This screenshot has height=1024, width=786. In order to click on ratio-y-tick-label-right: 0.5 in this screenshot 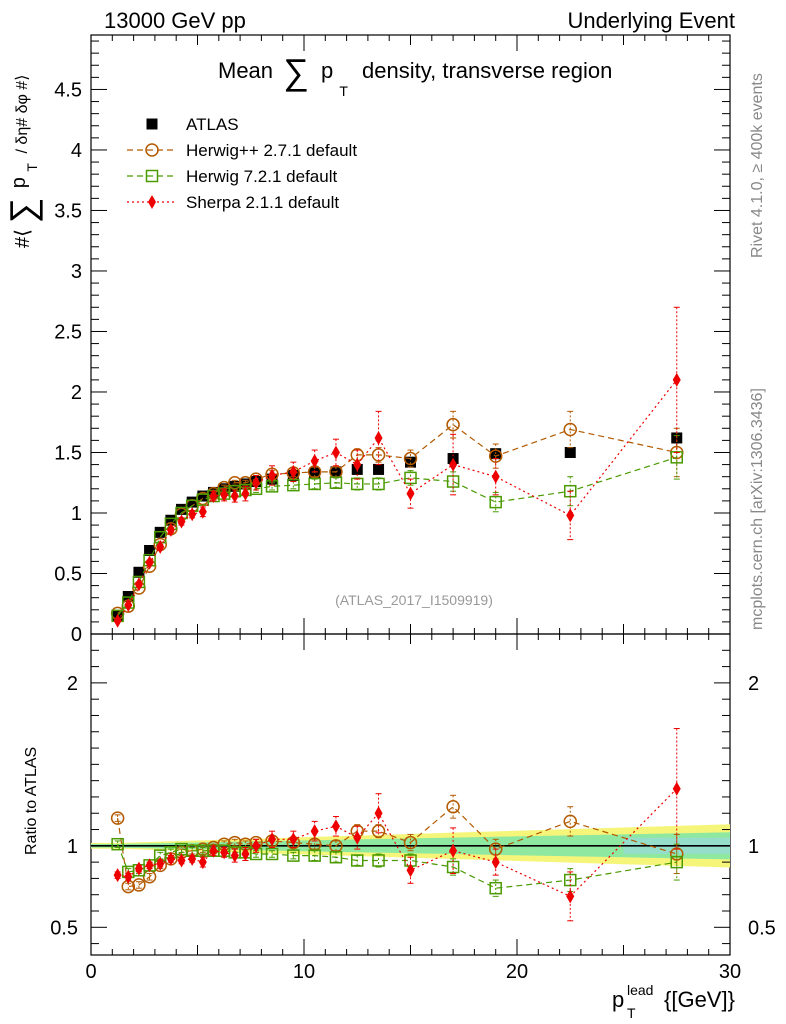, I will do `click(762, 928)`.